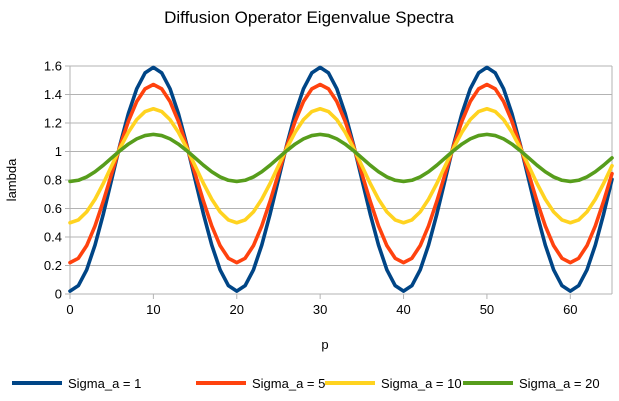 This screenshot has width=619, height=401. Describe the element at coordinates (69, 309) in the screenshot. I see `x-tick-label: 0` at that location.